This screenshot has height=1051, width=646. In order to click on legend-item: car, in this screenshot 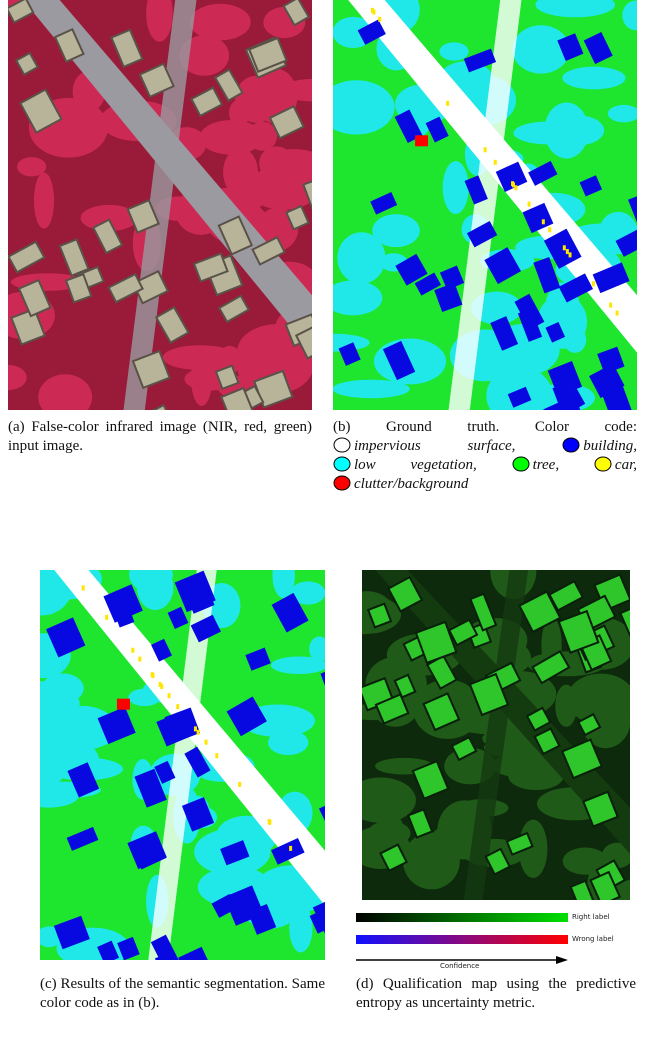, I will do `click(615, 464)`.